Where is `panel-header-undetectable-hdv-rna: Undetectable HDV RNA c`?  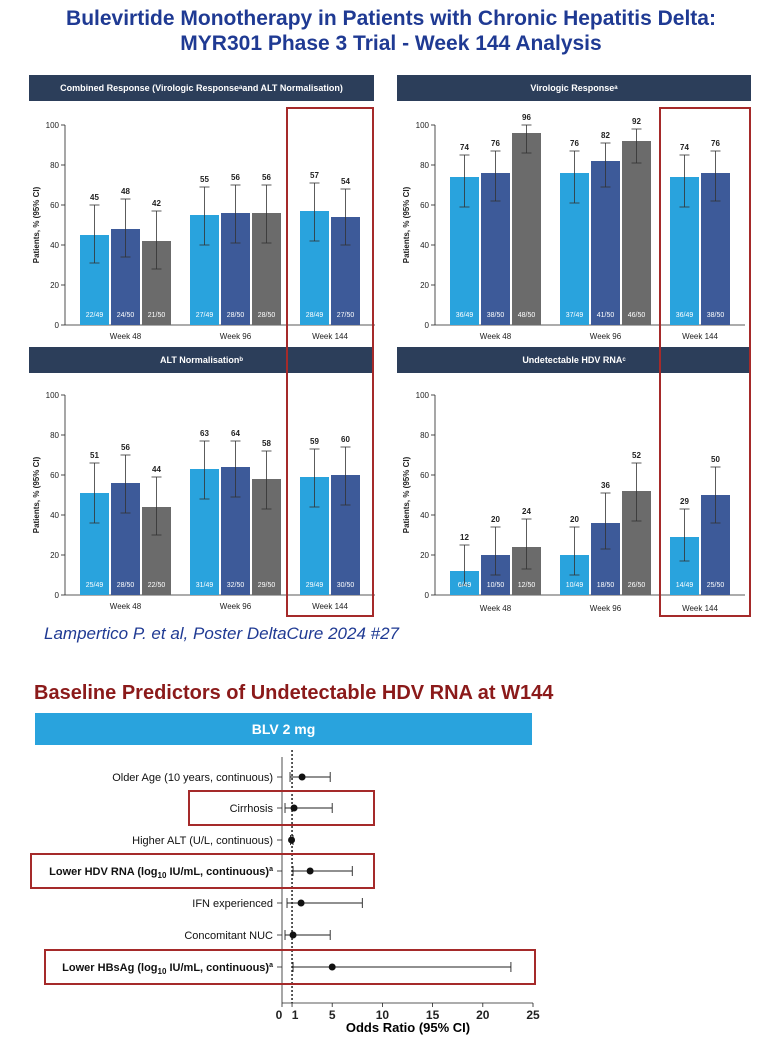
panel-header-undetectable-hdv-rna: Undetectable HDV RNA c is located at coordinates (574, 360).